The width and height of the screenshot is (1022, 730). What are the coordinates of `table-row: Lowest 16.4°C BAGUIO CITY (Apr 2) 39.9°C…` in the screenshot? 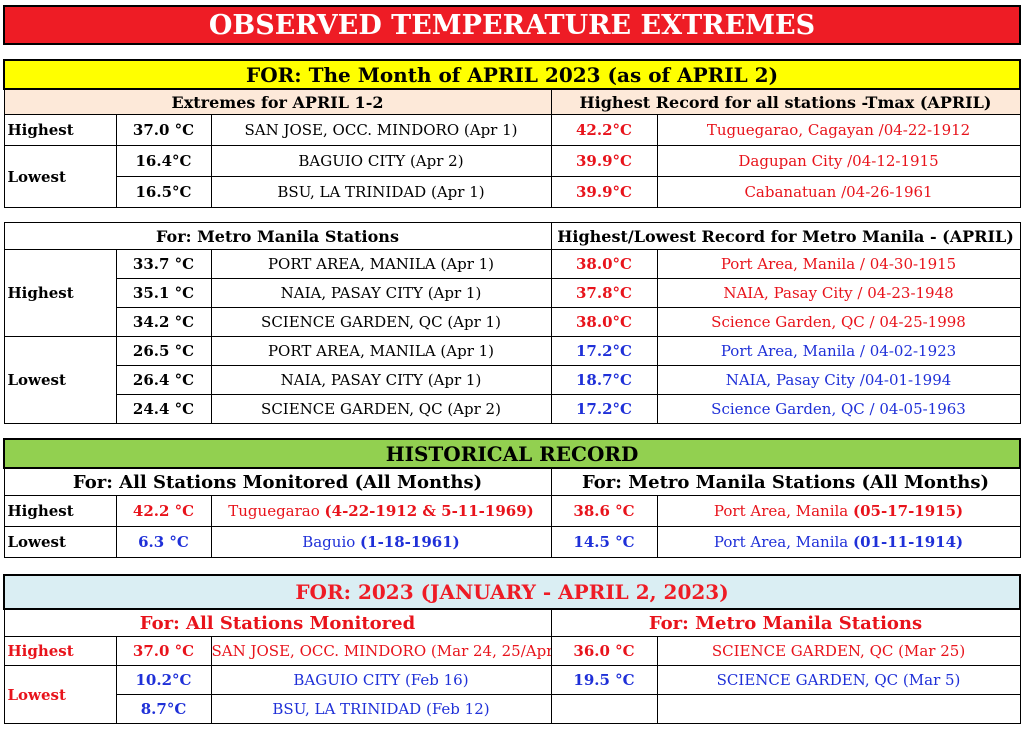 It's located at (512, 176).